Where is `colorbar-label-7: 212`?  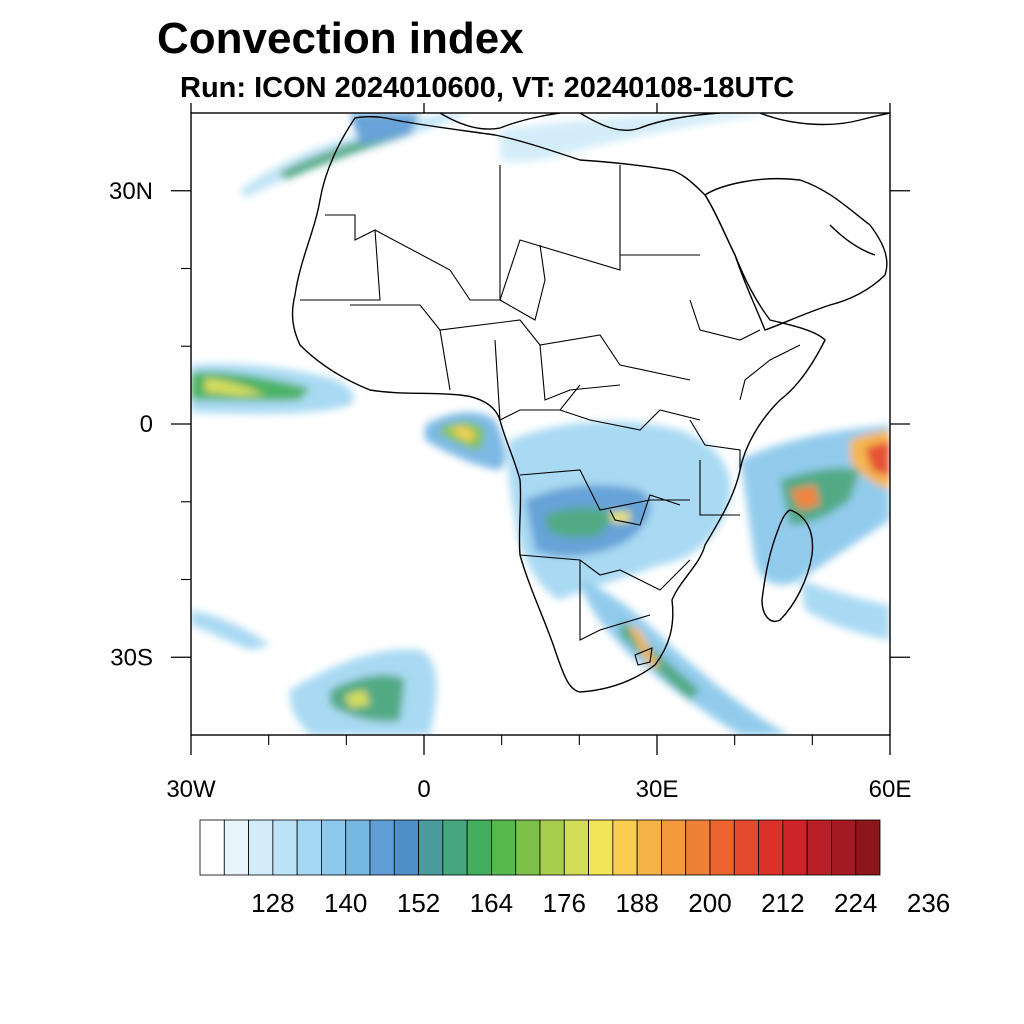
colorbar-label-7: 212 is located at coordinates (782, 903).